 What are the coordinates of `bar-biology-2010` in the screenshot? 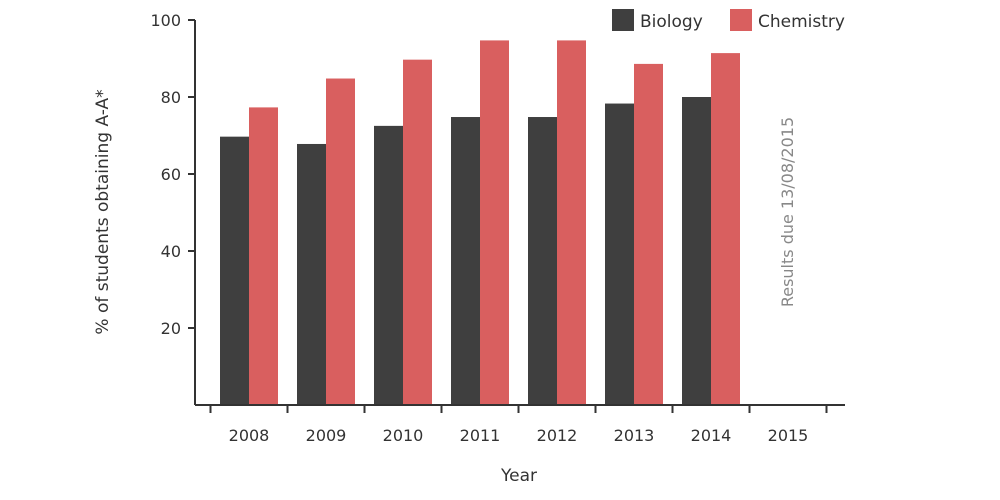 It's located at (388, 265).